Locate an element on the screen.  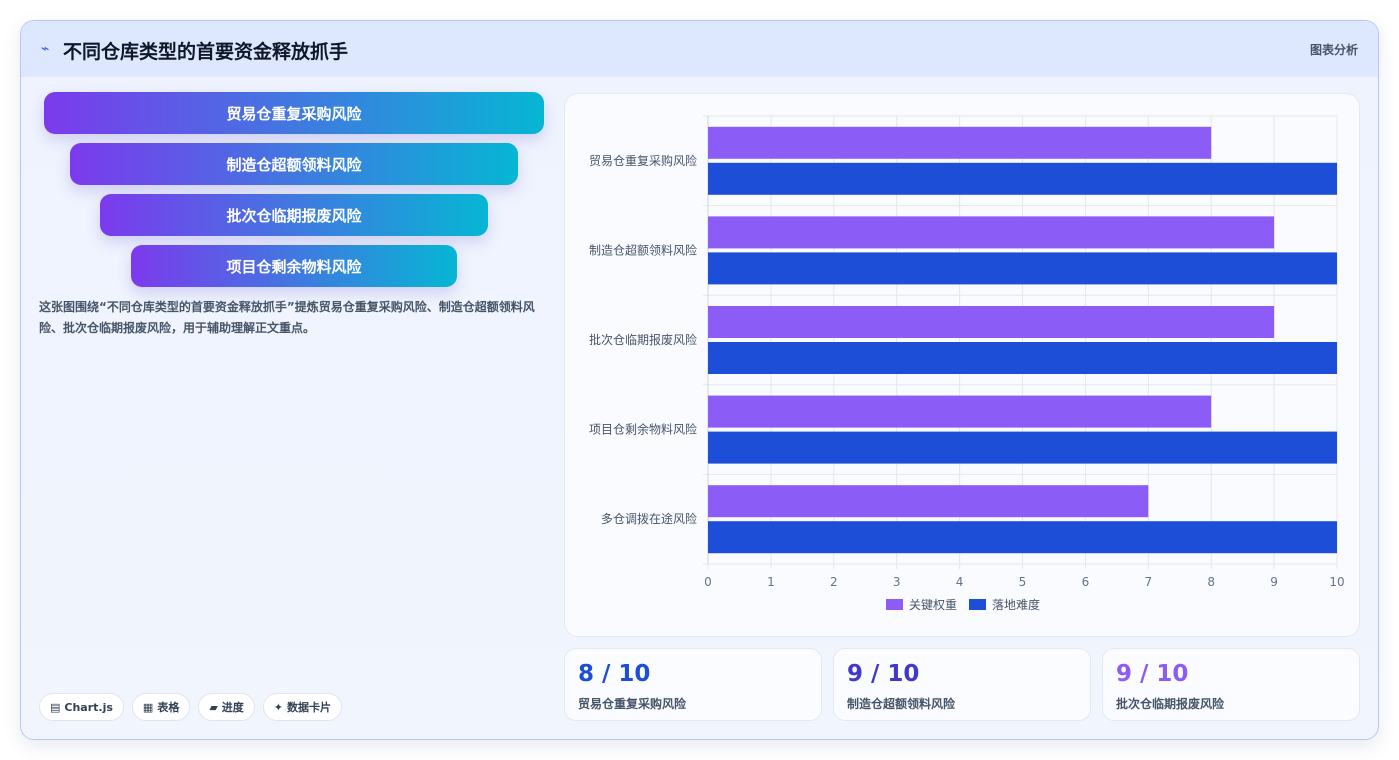
stat-card: 8 / 10 贸易仓重复采购风险 is located at coordinates (693, 684).